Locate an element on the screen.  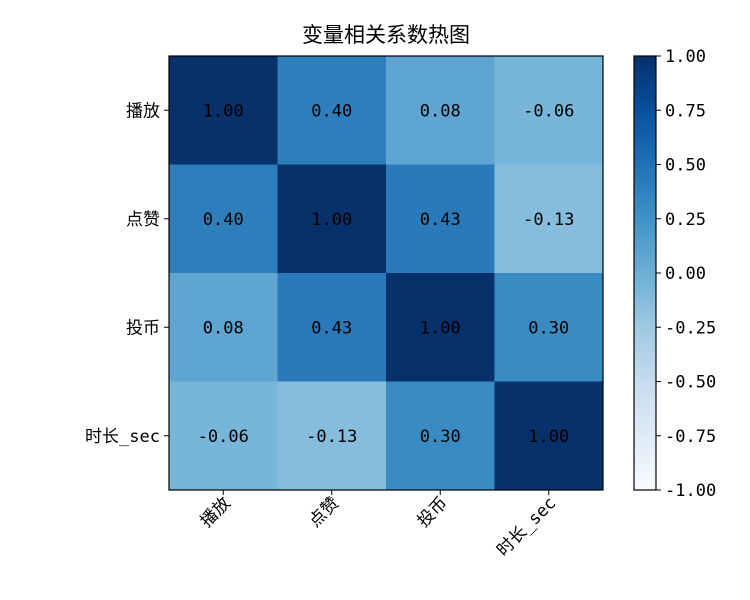
colorbar-tick-label: 0.50 is located at coordinates (685, 166).